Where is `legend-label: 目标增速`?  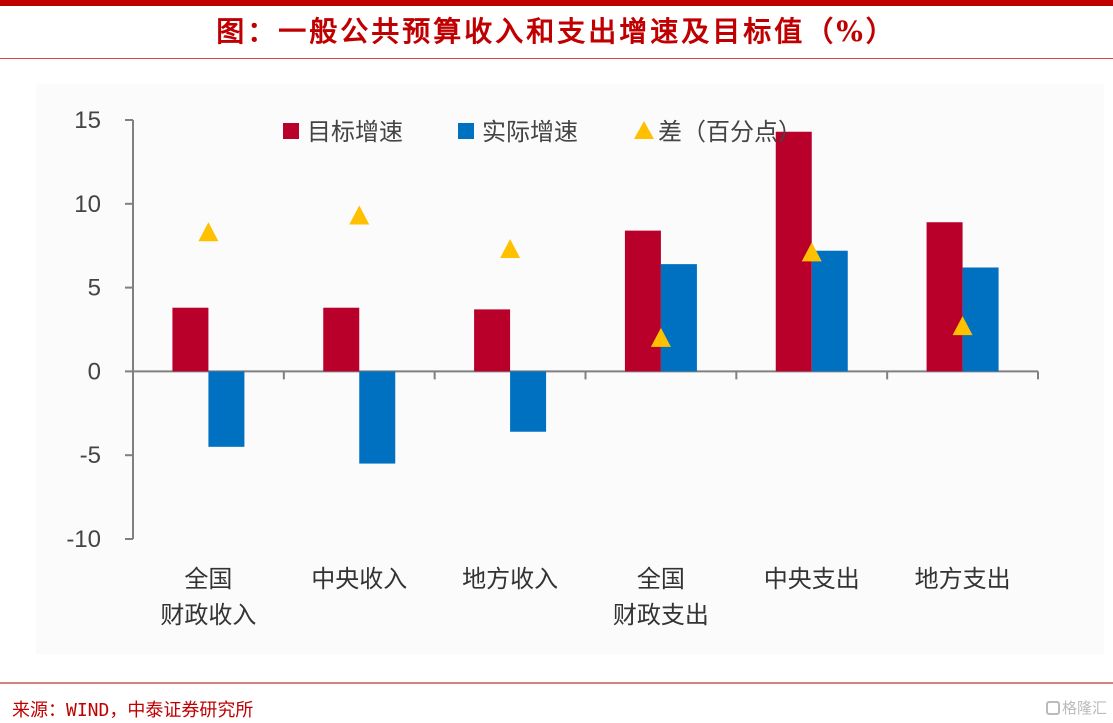
legend-label: 目标增速 is located at coordinates (355, 132).